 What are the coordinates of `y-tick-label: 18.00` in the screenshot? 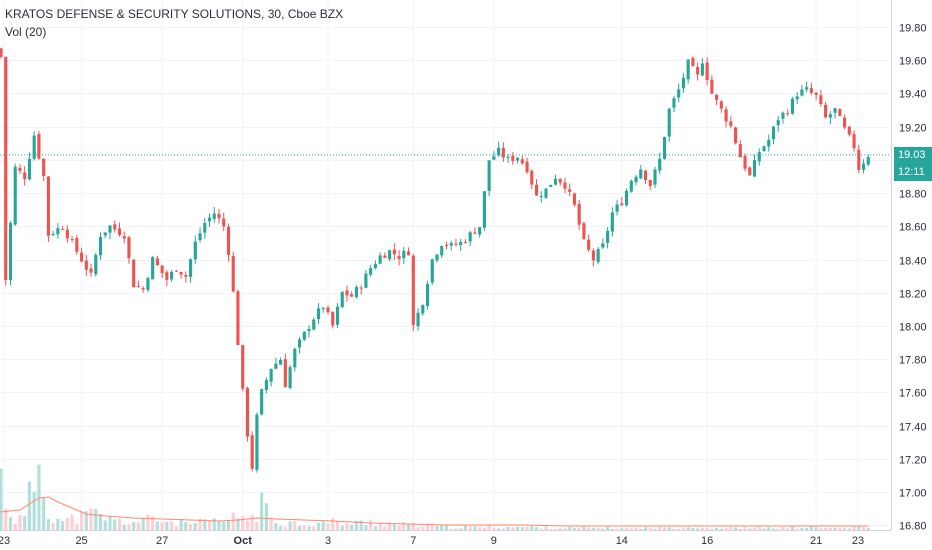 It's located at (913, 328).